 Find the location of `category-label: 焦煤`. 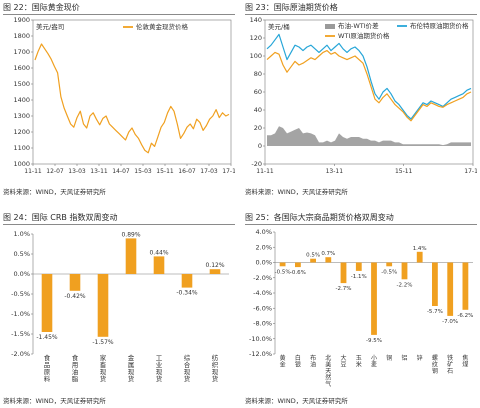

category-label: 焦煤 is located at coordinates (465, 361).